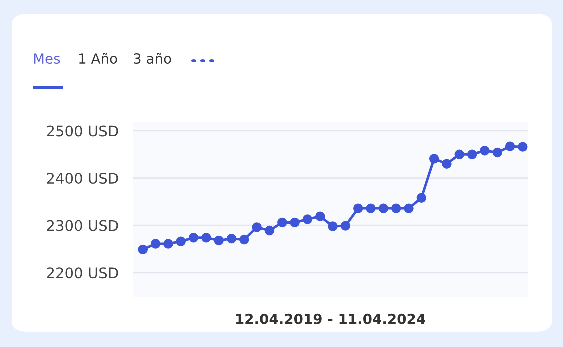  I want to click on text: 3 año, so click(153, 58).